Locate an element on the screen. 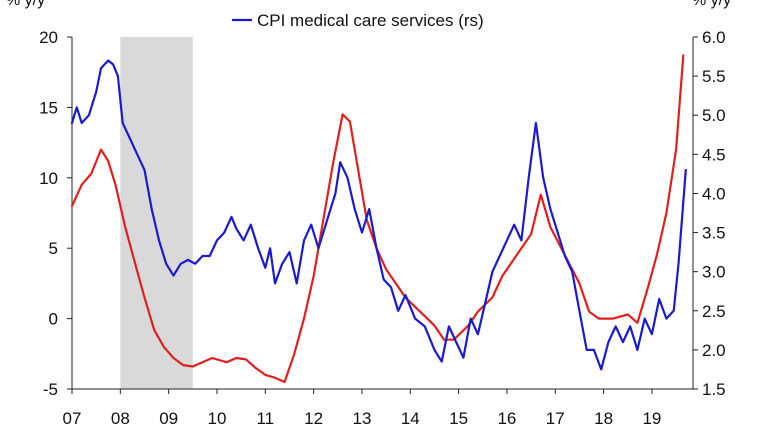  x-axis-tick-label: 17 is located at coordinates (555, 418).